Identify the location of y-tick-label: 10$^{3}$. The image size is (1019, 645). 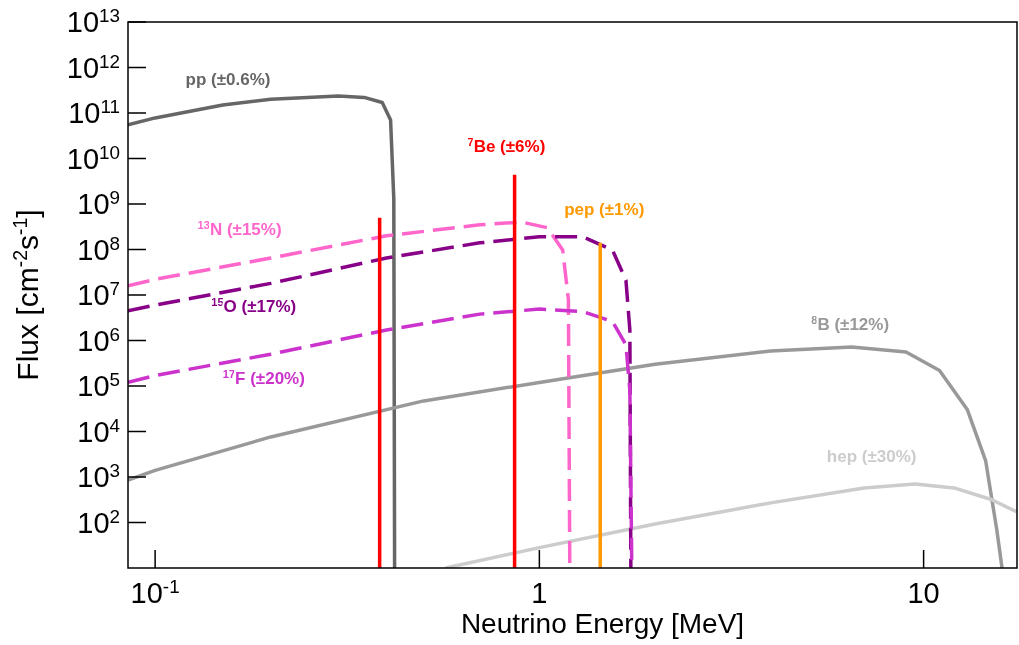
(98, 476).